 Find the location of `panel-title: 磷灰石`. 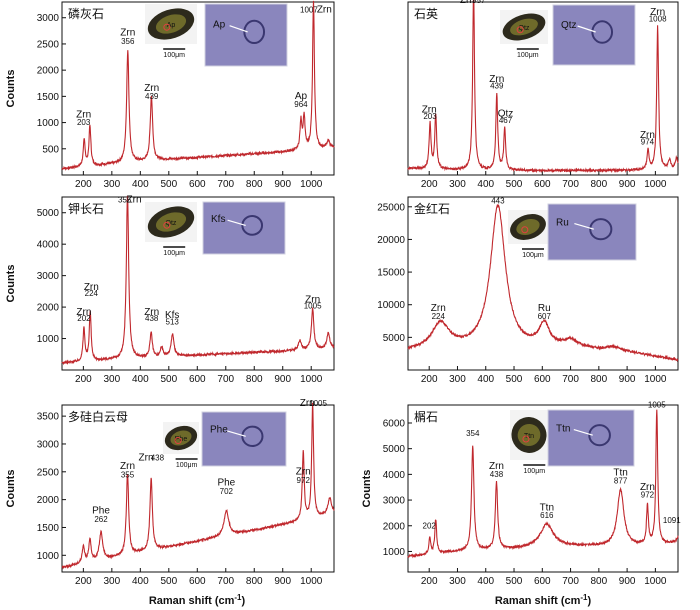

panel-title: 磷灰石 is located at coordinates (86, 13).